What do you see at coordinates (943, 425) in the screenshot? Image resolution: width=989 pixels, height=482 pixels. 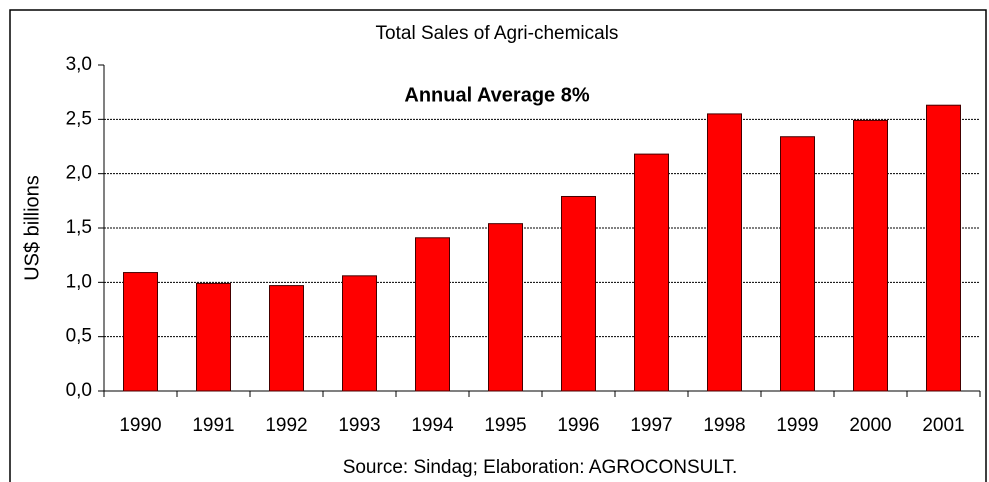 I see `x-tick-label: 2001` at bounding box center [943, 425].